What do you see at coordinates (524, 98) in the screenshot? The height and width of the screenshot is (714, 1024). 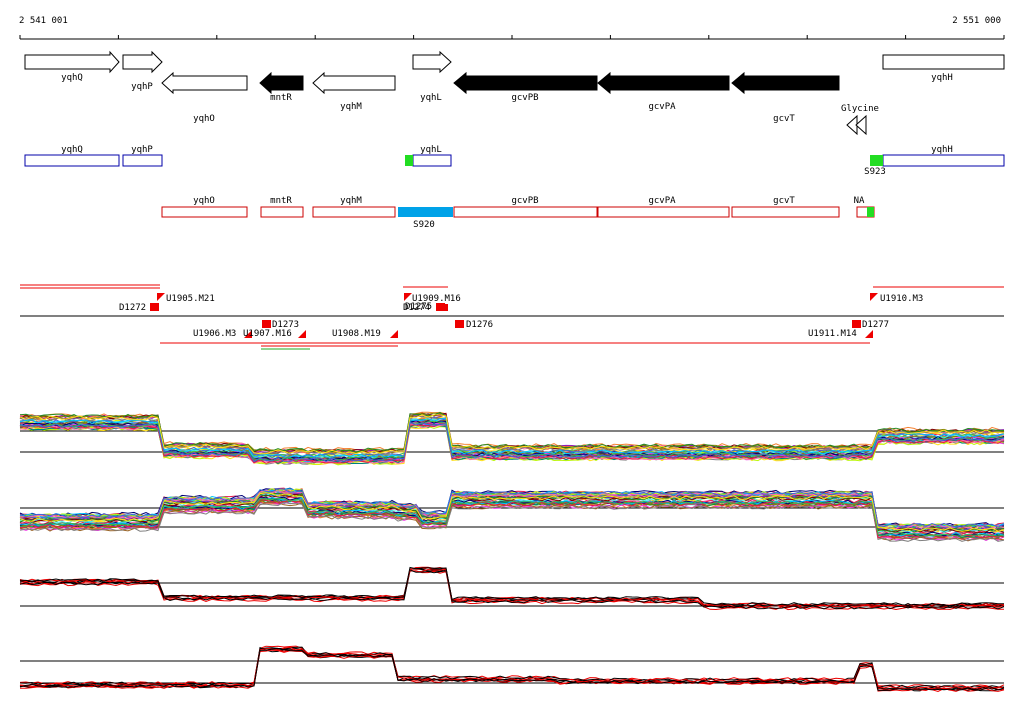 I see `gene-label-gcvPB: gcvPB` at bounding box center [524, 98].